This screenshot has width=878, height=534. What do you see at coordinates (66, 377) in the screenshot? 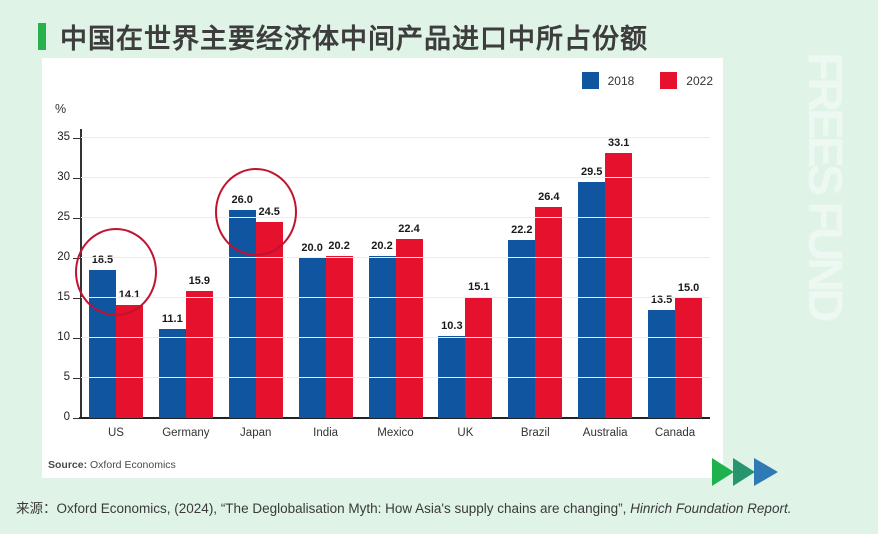
I see `y-tick-label-5: 5` at bounding box center [66, 377].